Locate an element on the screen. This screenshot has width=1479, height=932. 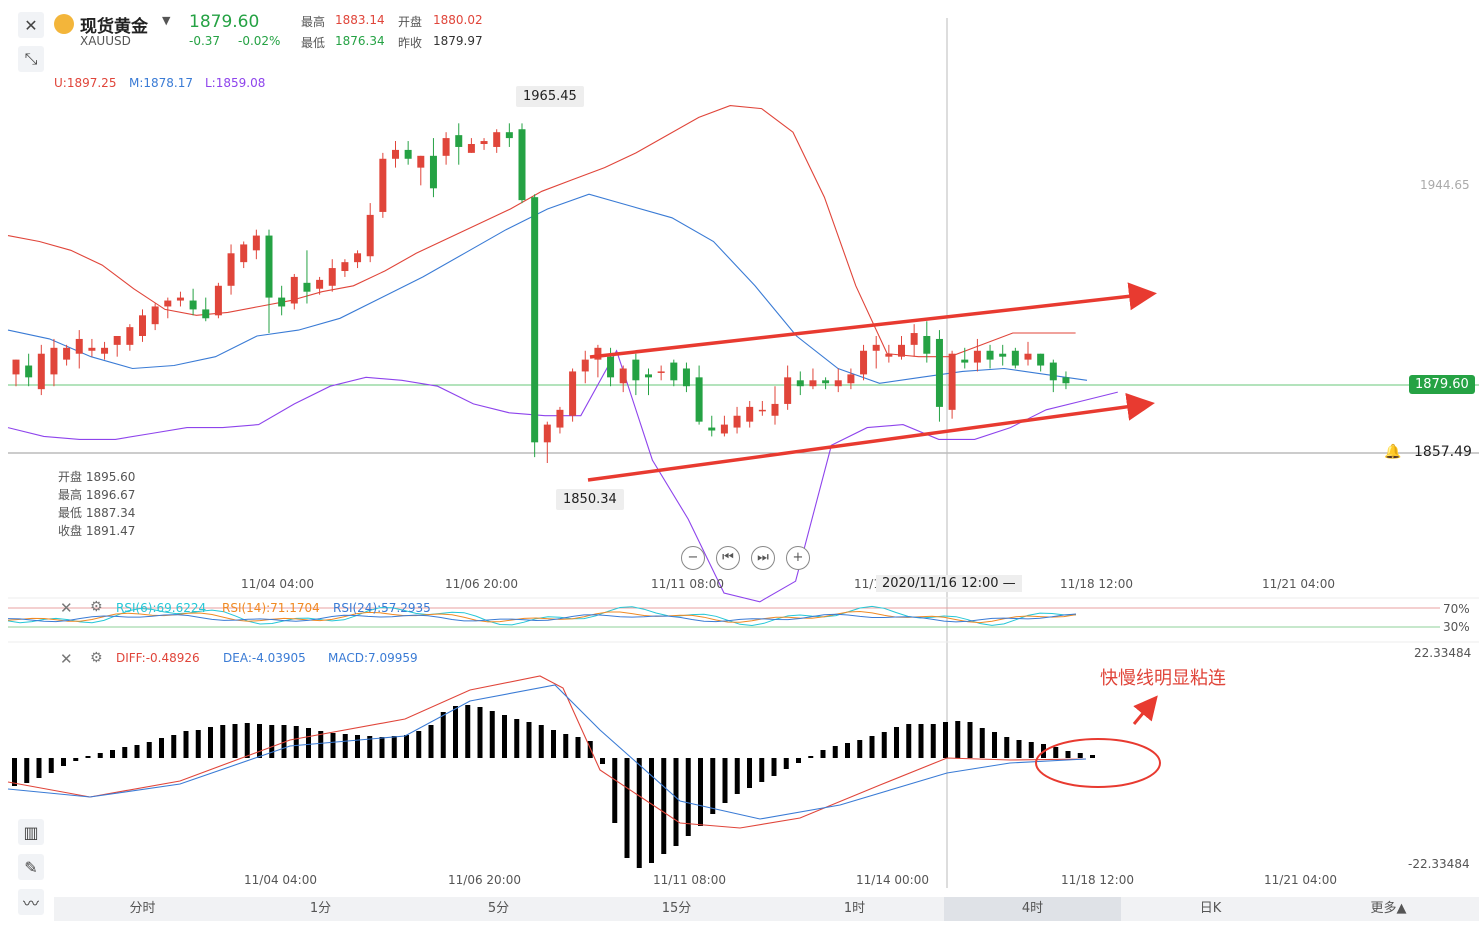
time-tick: 11/11 08:00 is located at coordinates (687, 584).